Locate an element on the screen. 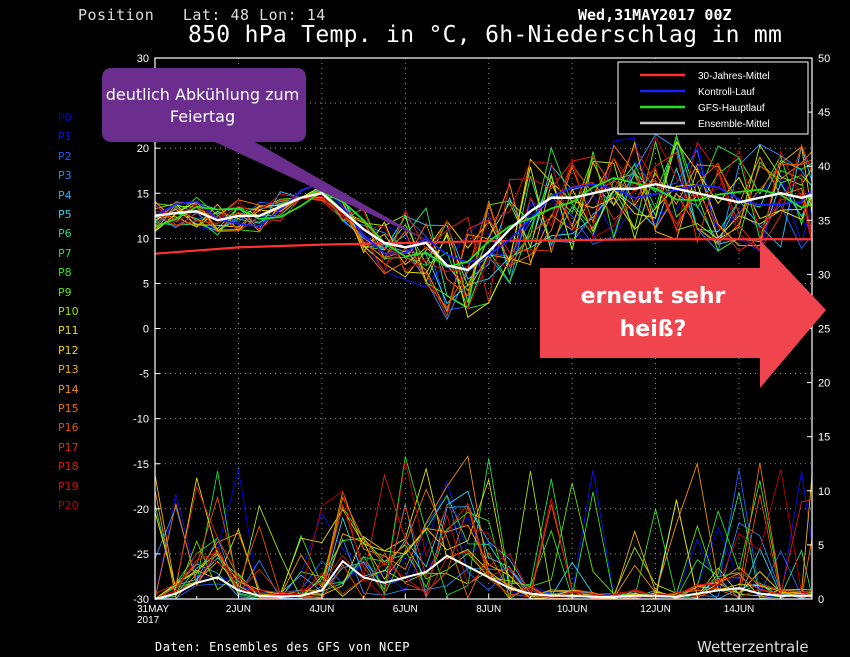 Image resolution: width=850 pixels, height=657 pixels. member-label: P17 is located at coordinates (68, 447).